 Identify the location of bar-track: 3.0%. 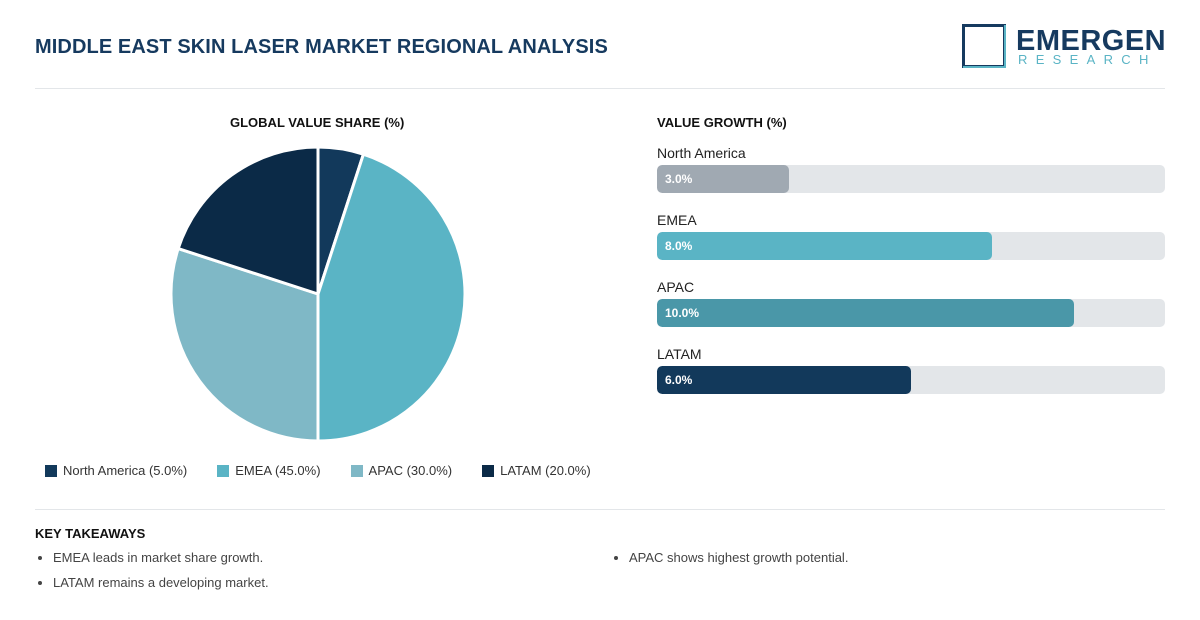
(911, 179).